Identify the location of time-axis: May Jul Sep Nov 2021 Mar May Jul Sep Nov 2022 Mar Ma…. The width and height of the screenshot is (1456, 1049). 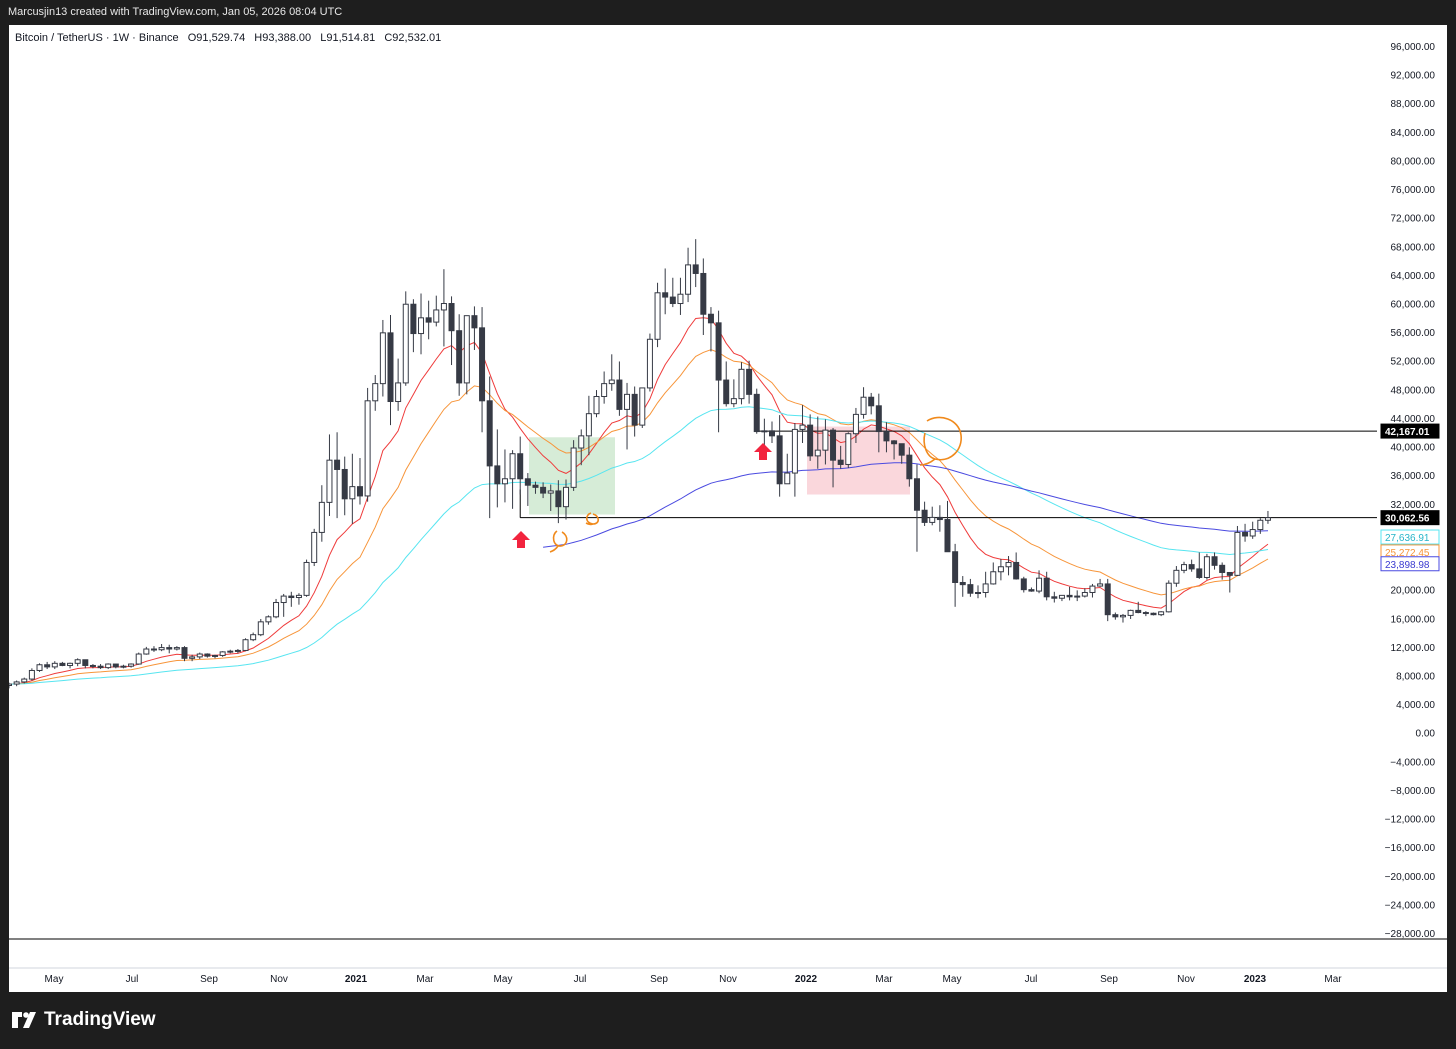
(694, 979).